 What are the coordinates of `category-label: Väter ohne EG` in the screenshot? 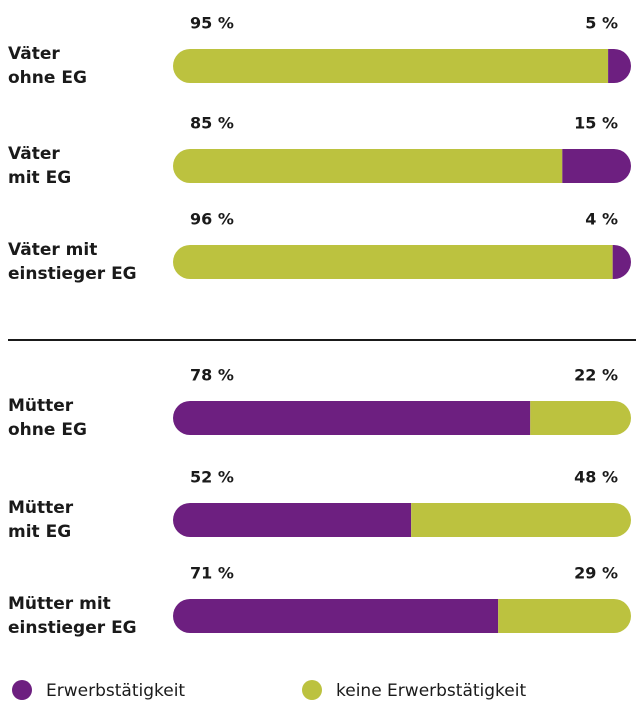 It's located at (47, 66).